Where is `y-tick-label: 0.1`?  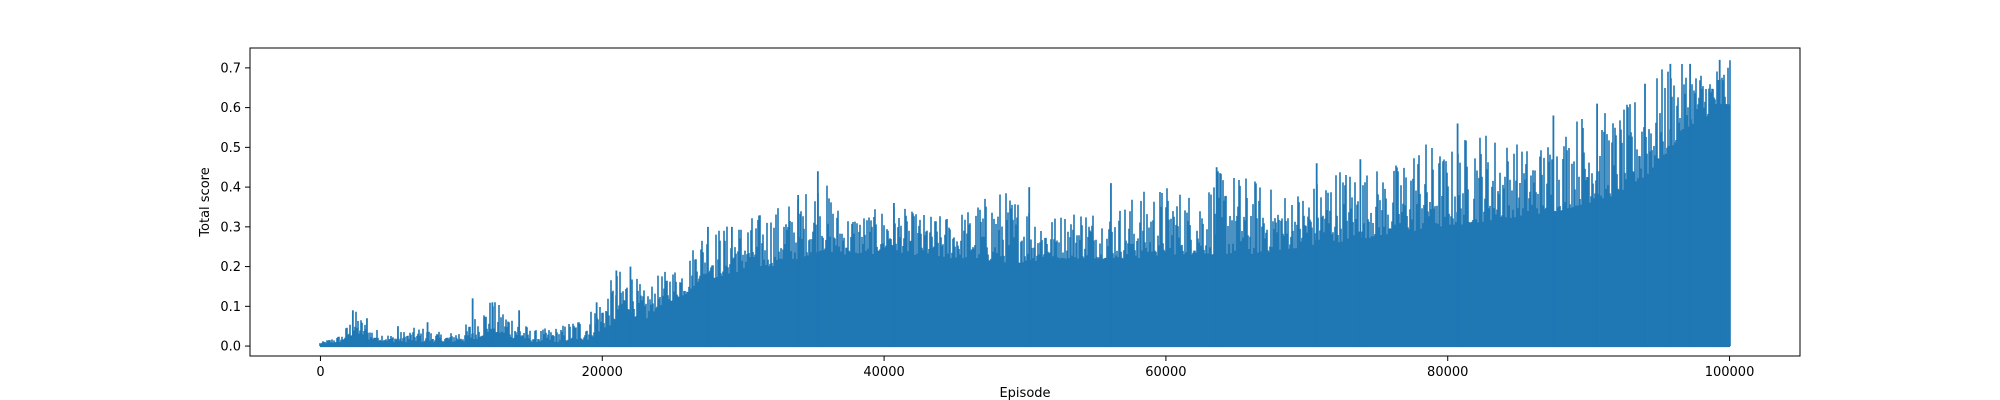 y-tick-label: 0.1 is located at coordinates (230, 307).